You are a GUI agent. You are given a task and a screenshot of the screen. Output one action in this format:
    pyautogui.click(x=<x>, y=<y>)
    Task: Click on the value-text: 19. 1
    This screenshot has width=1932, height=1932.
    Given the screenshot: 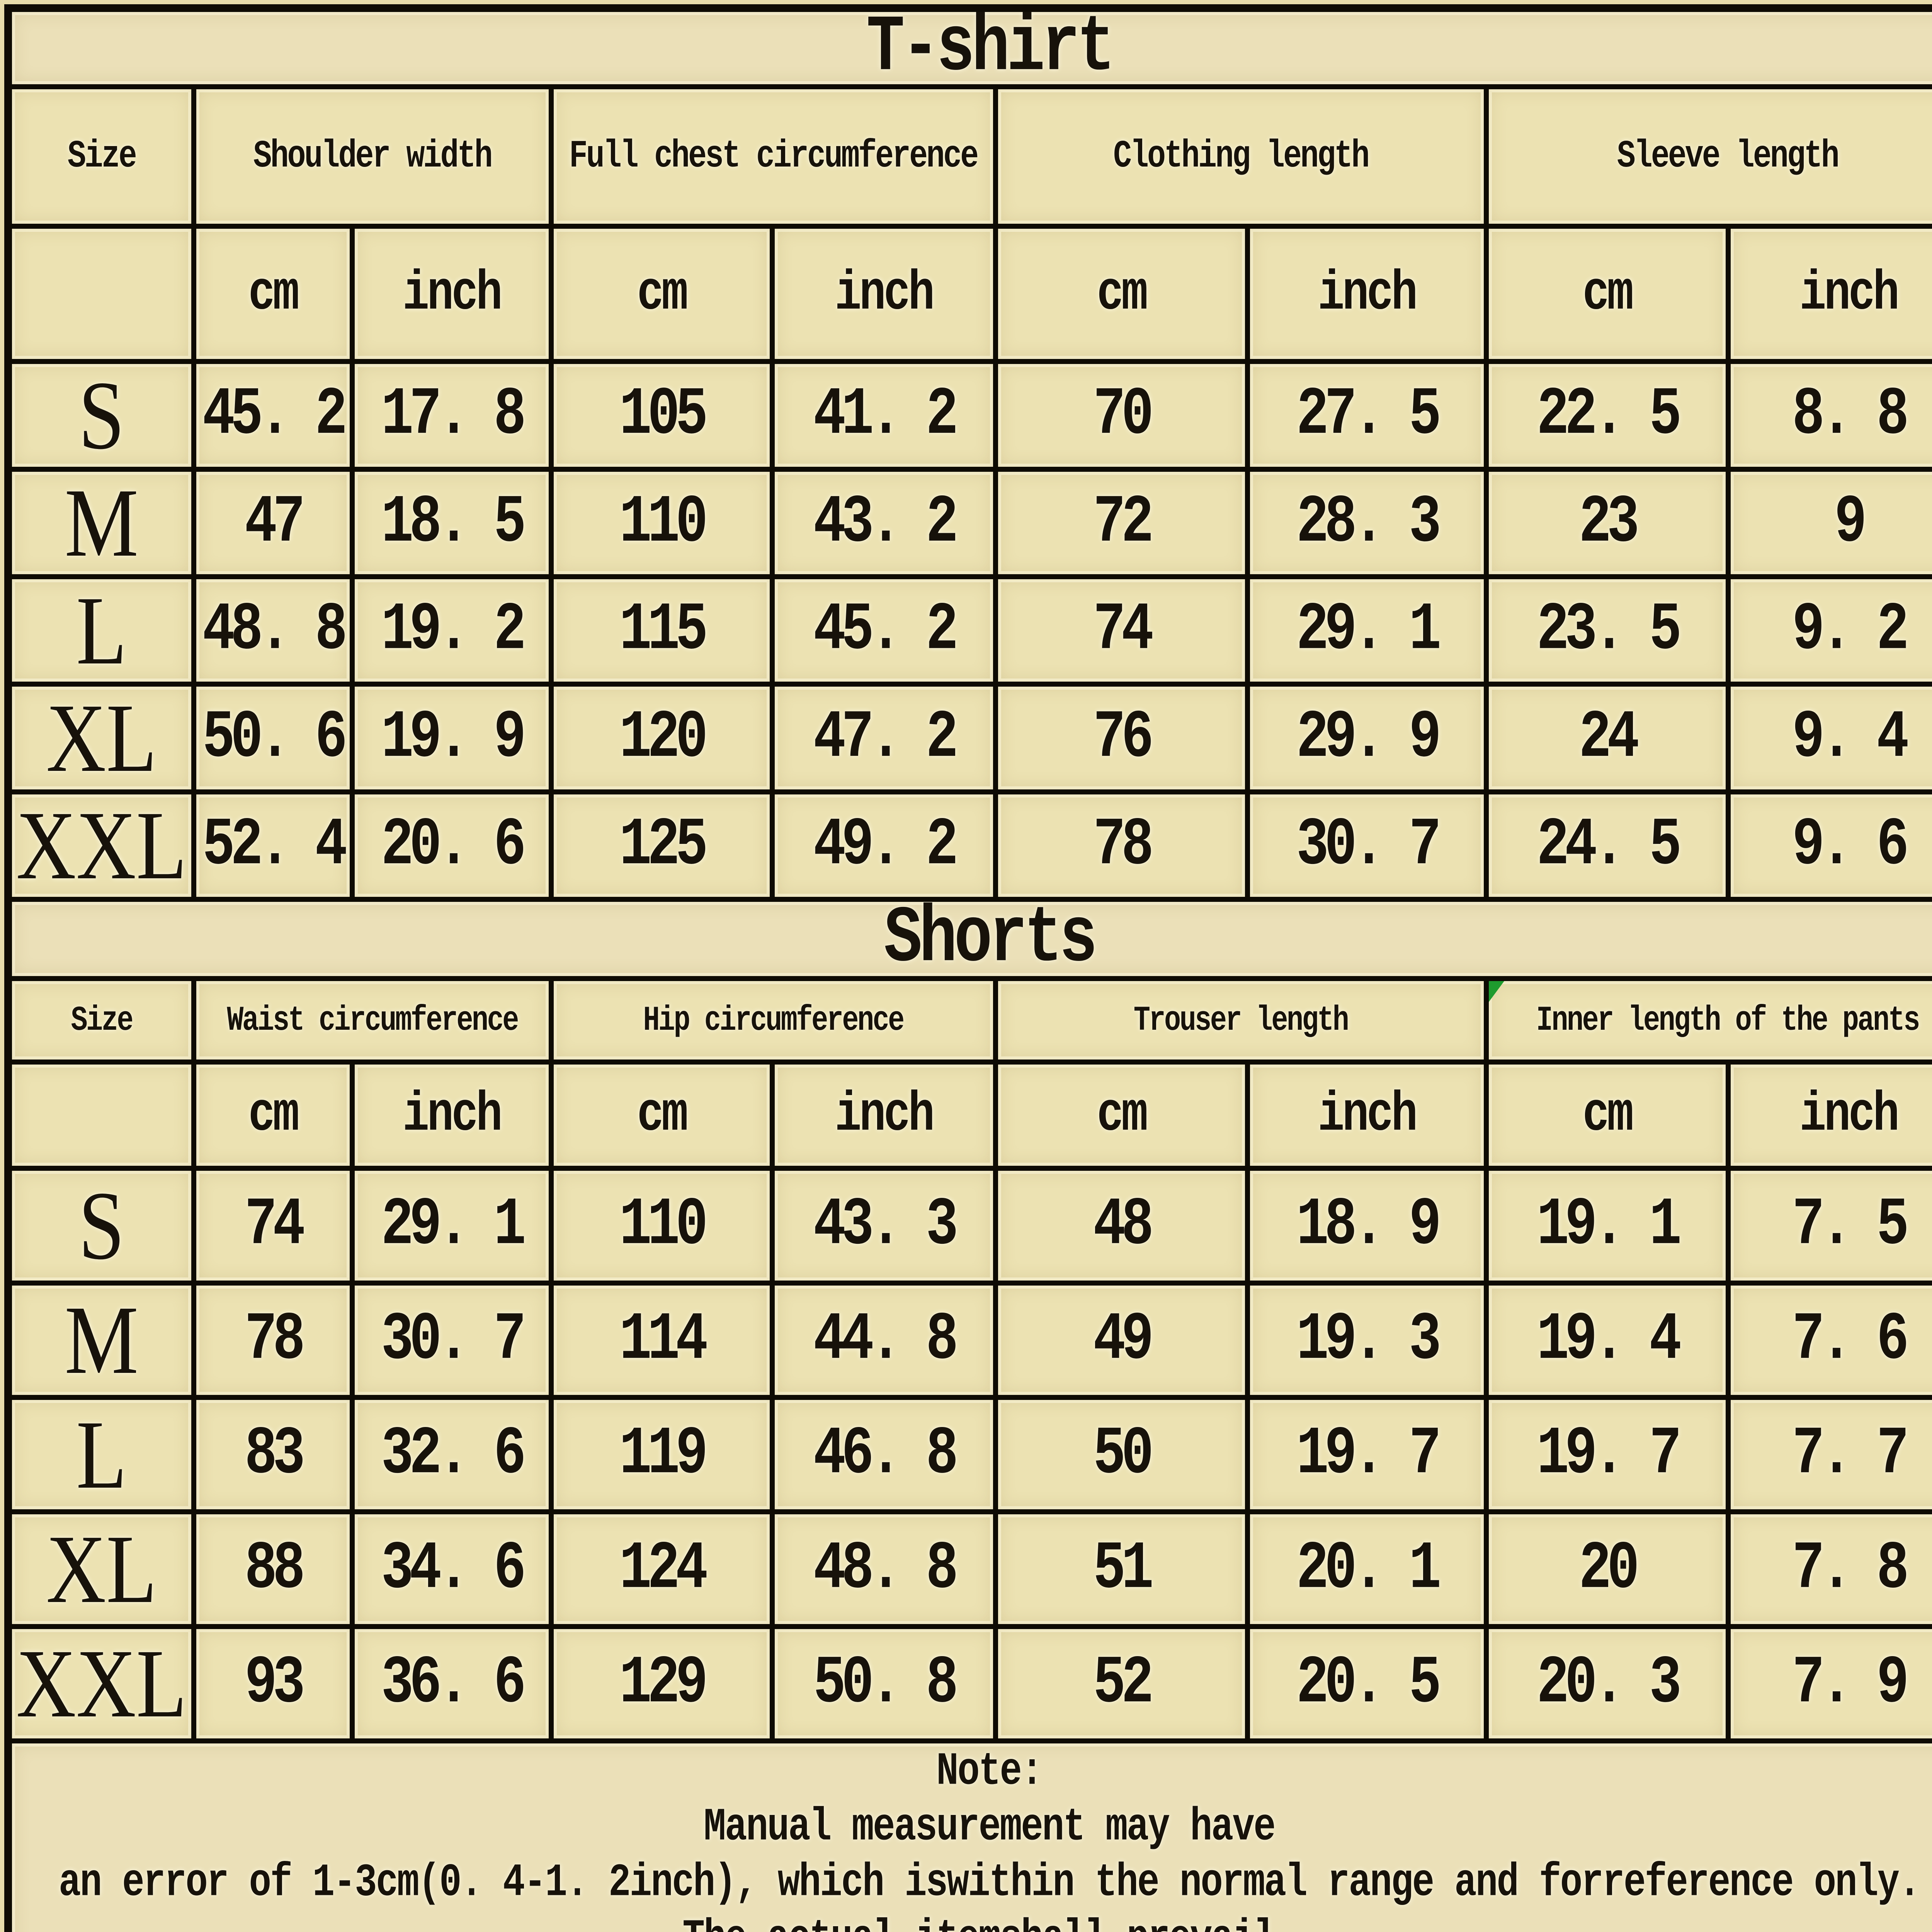 What is the action you would take?
    pyautogui.click(x=1609, y=1226)
    